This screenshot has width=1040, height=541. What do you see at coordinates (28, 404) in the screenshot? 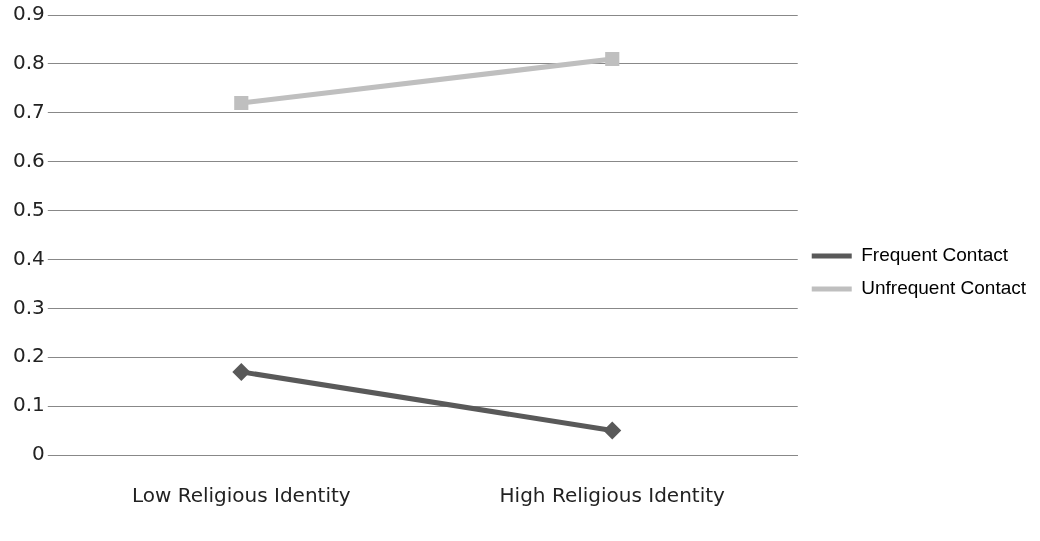
I see `y-tick-label: 0.1` at bounding box center [28, 404].